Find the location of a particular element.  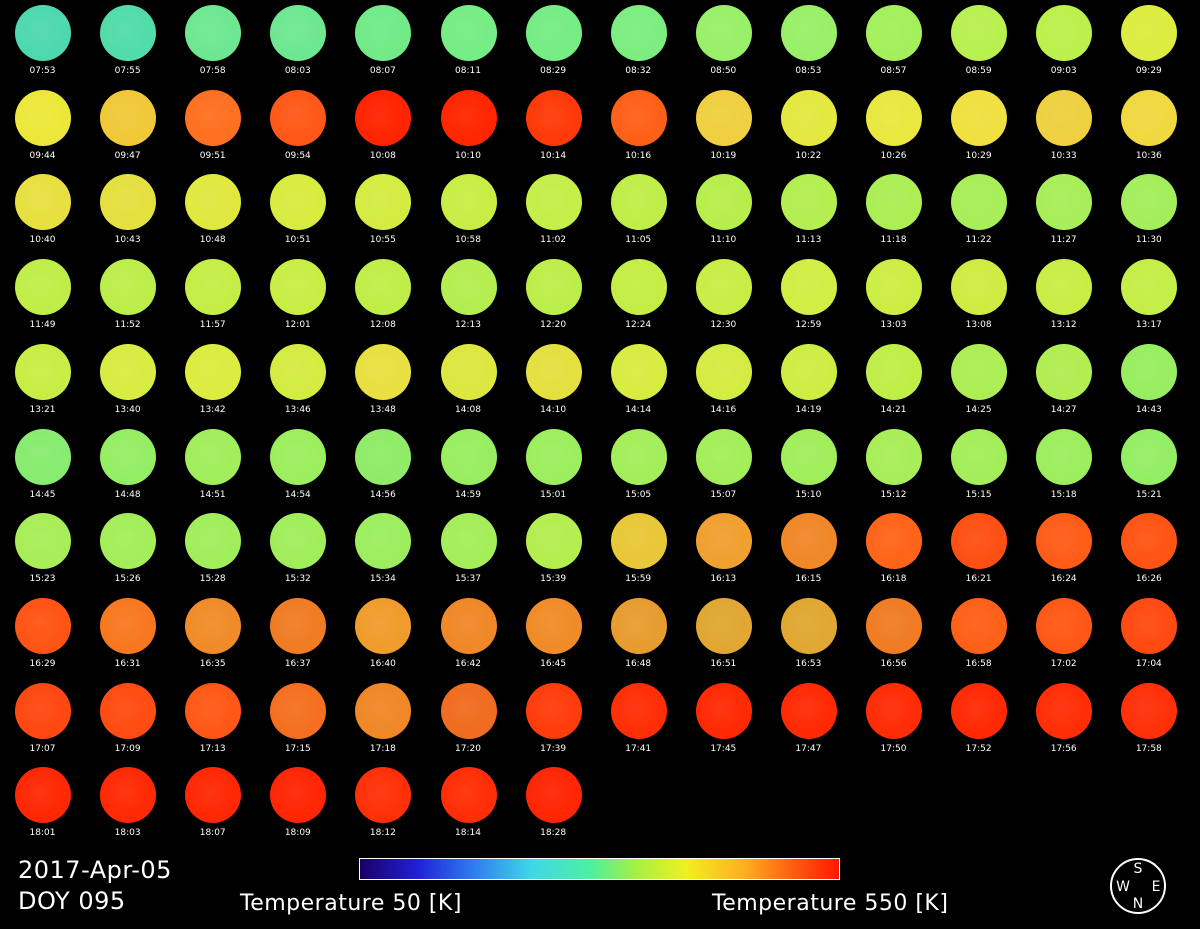

thermal-frame: 08:11 is located at coordinates (468, 44).